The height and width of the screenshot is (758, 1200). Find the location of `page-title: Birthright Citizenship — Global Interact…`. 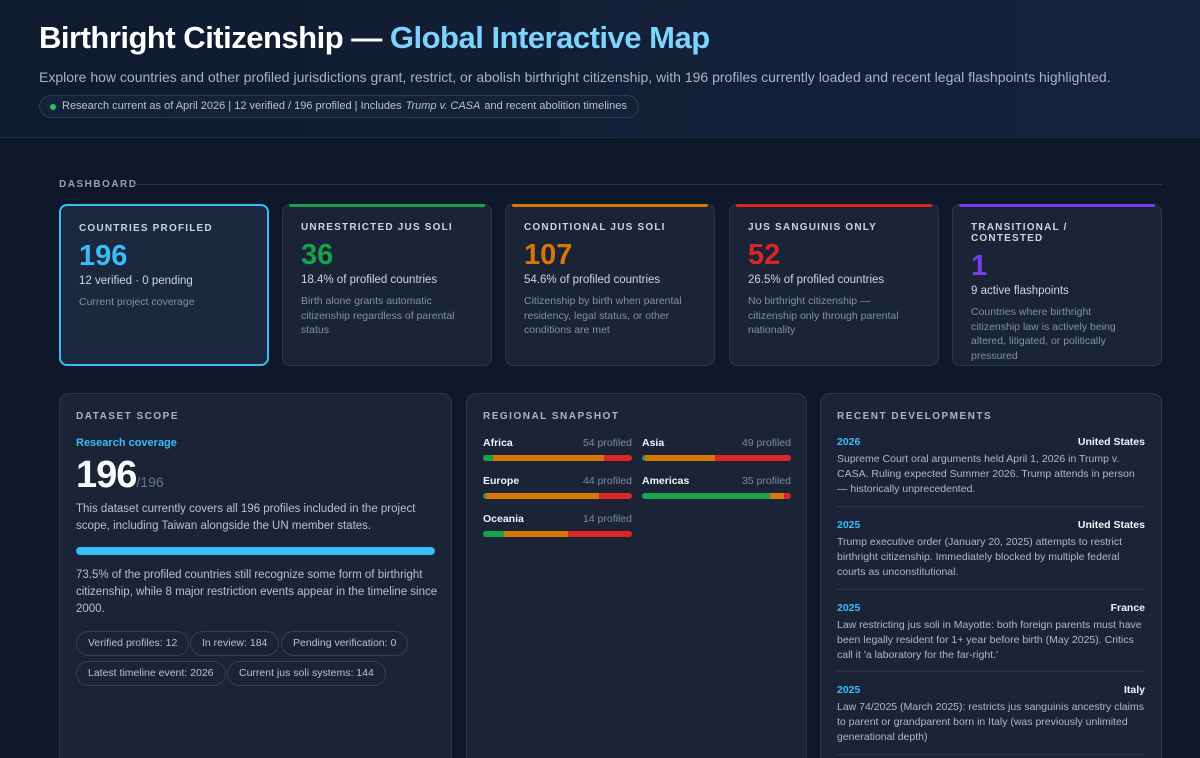

page-title: Birthright Citizenship — Global Interact… is located at coordinates (374, 38).